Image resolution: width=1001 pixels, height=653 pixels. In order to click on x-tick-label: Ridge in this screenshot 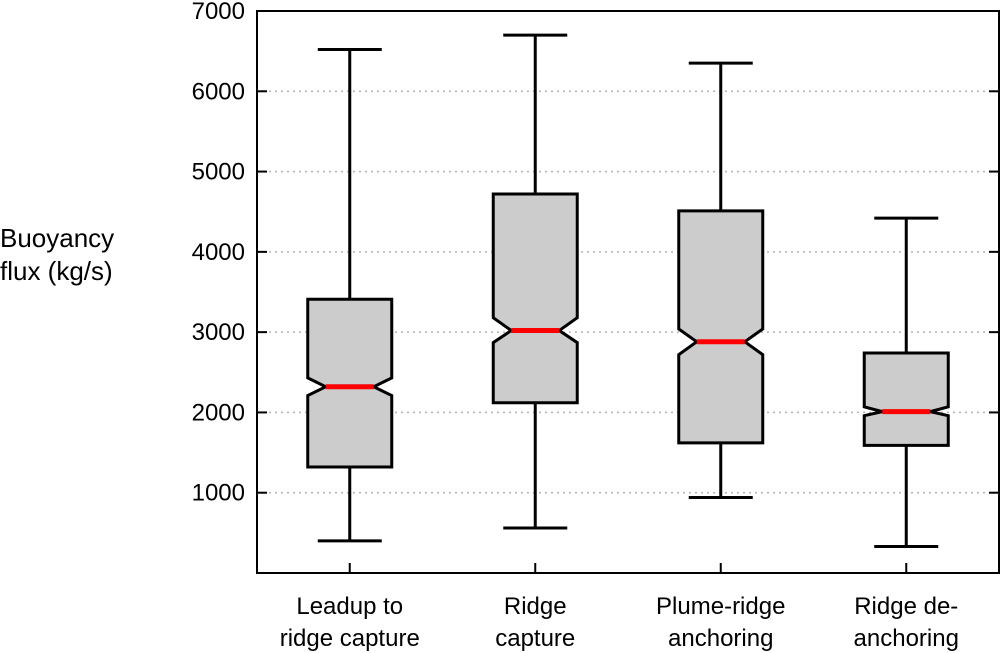, I will do `click(535, 606)`.